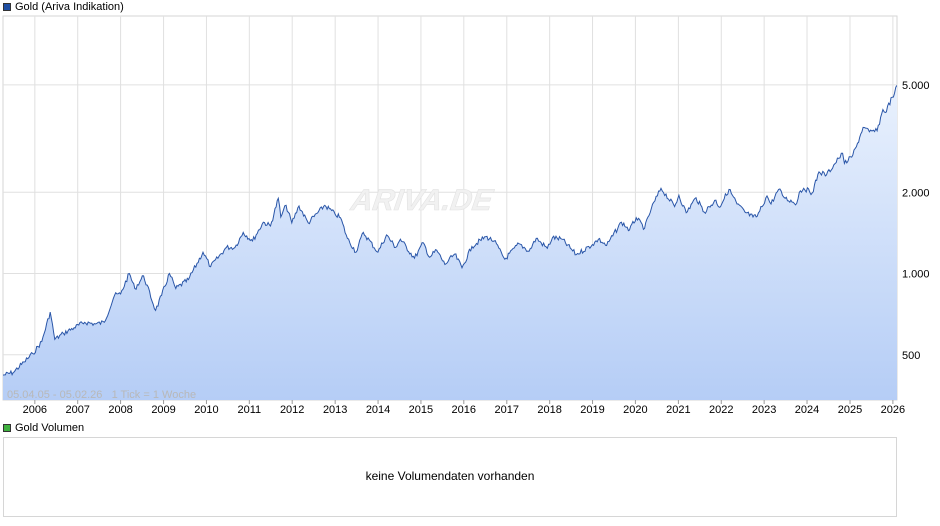 The image size is (940, 526). I want to click on y-tick-label: 5.000, so click(916, 86).